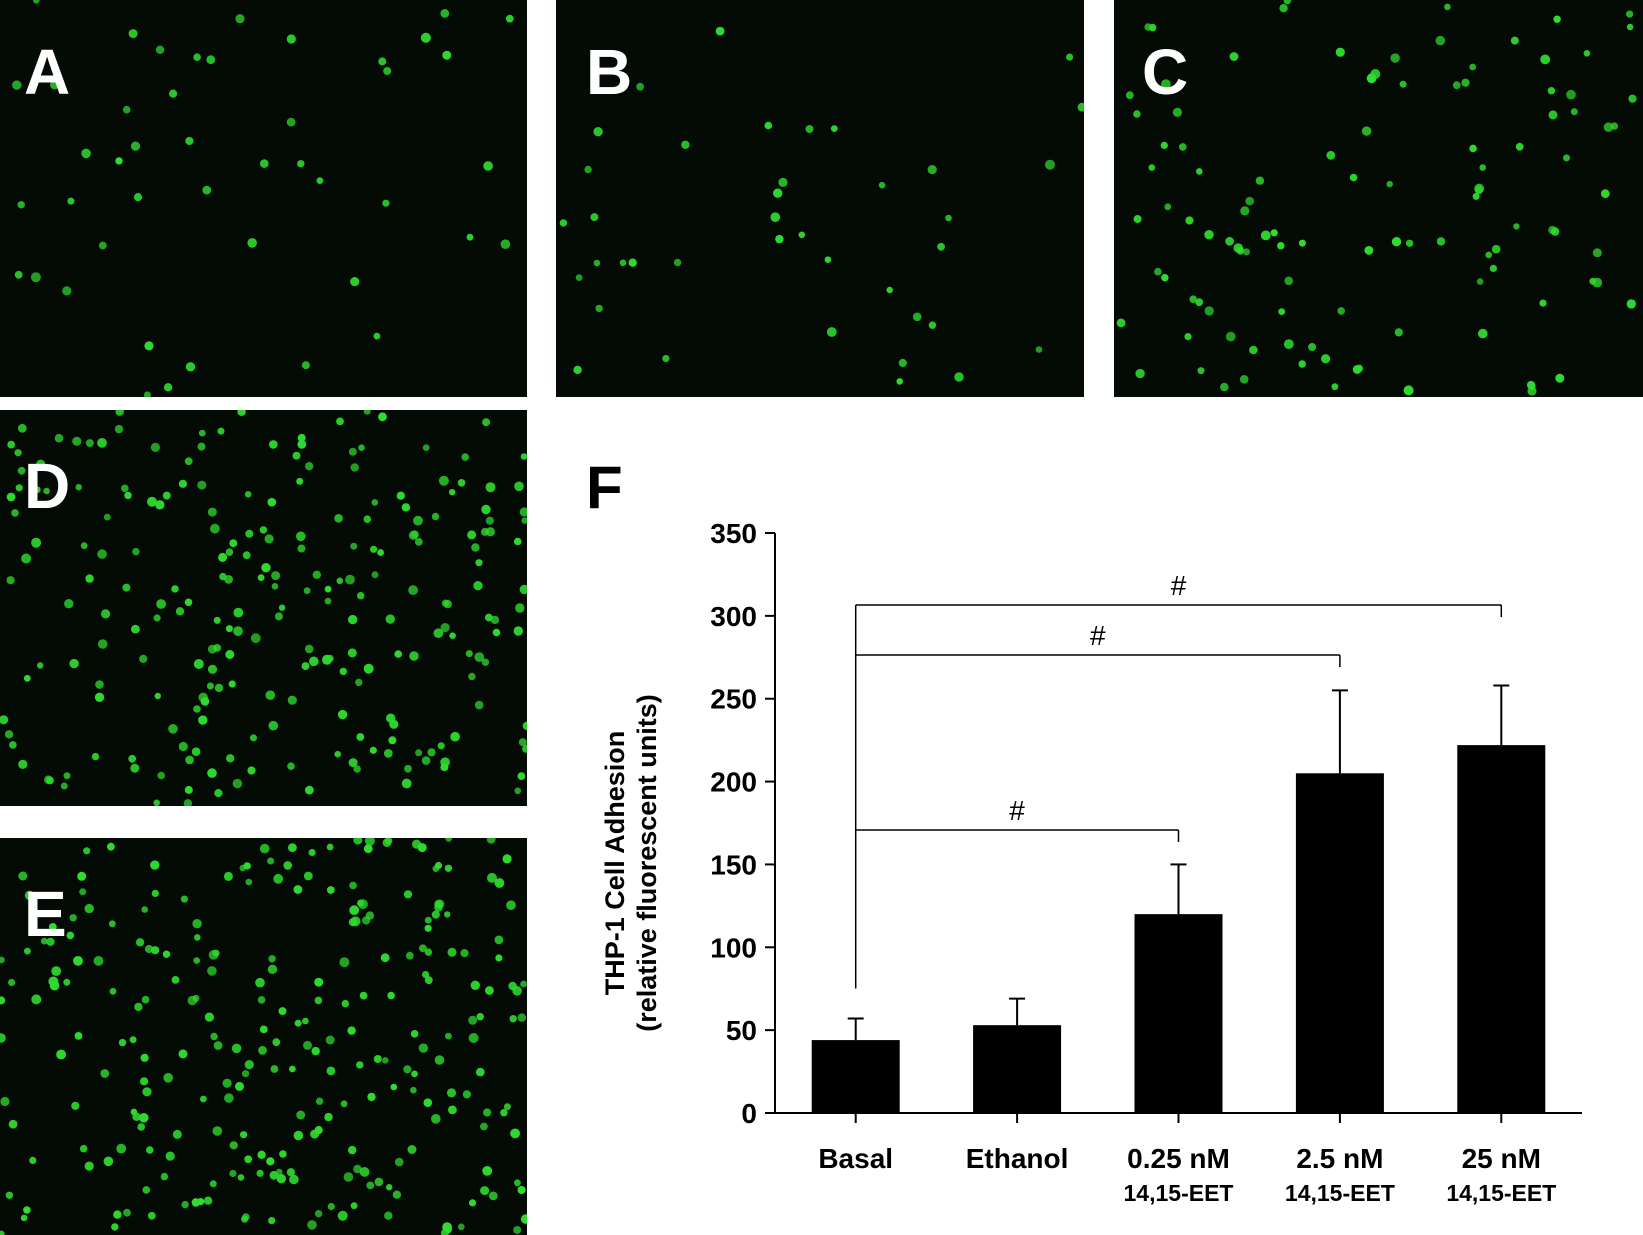 The image size is (1643, 1235). What do you see at coordinates (733, 864) in the screenshot?
I see `y-tick-label: 150` at bounding box center [733, 864].